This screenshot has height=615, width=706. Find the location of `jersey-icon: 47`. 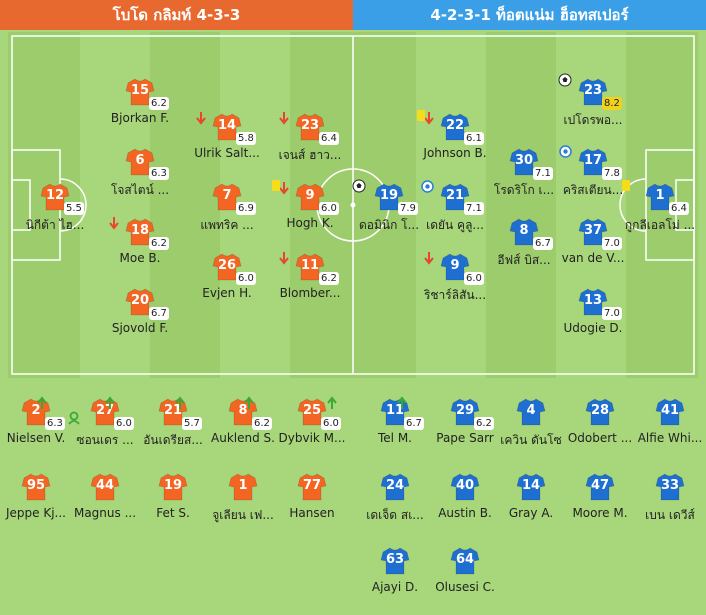

jersey-icon: 47 is located at coordinates (600, 487).